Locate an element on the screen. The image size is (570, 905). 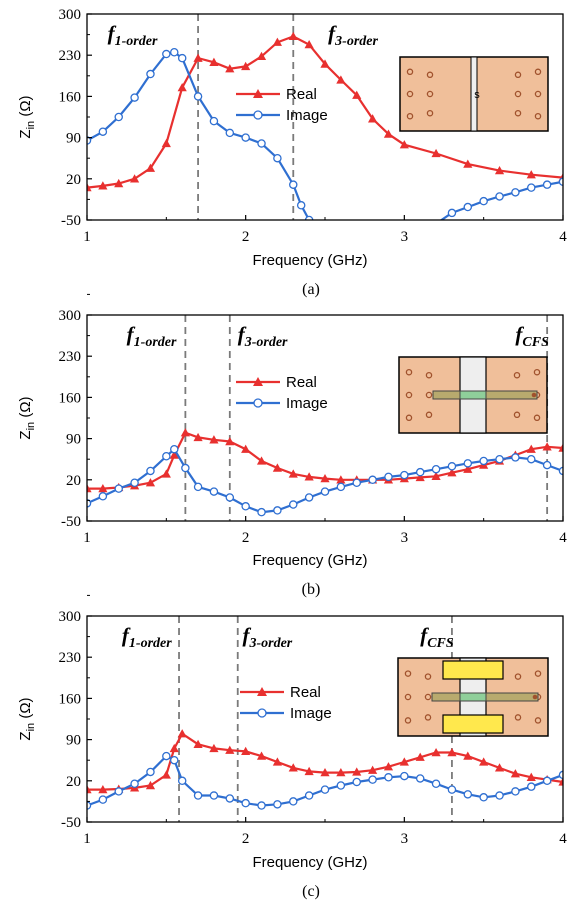
inset-strip-center is located at coordinates (473, 697).